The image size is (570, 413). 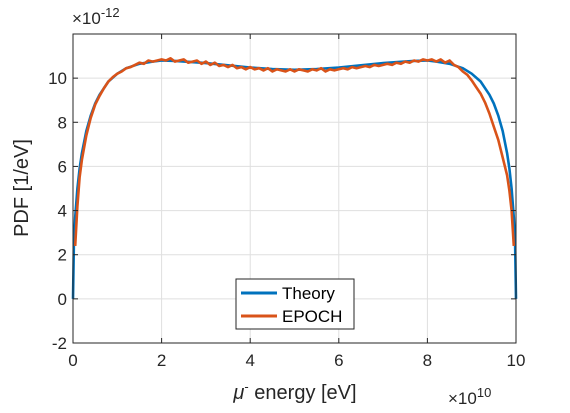 What do you see at coordinates (110, 12) in the screenshot?
I see `y-exponent-power: -12` at bounding box center [110, 12].